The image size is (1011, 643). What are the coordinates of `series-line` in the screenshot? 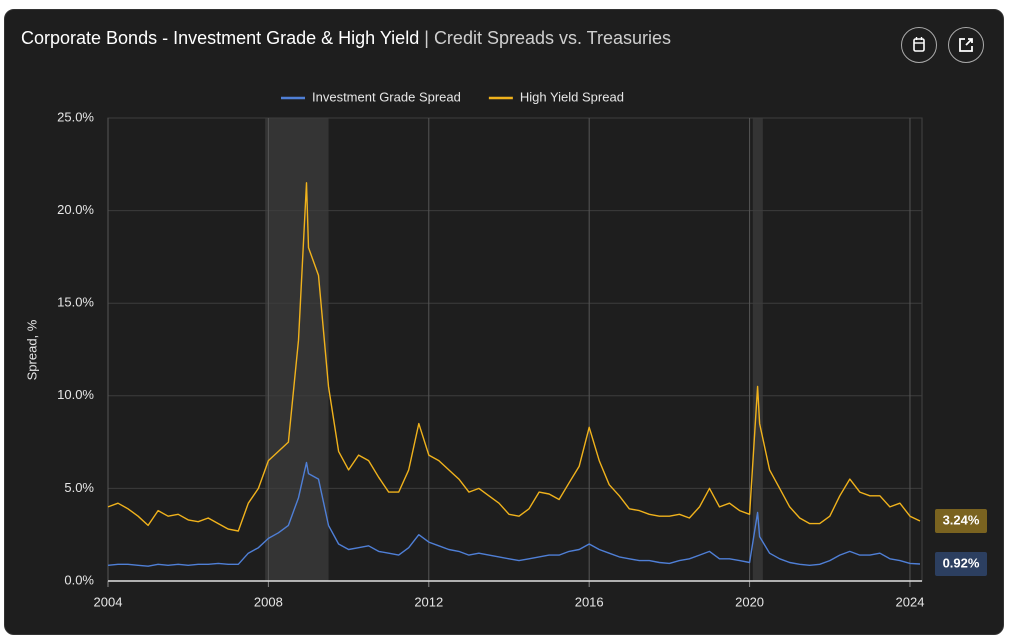 It's located at (514, 514).